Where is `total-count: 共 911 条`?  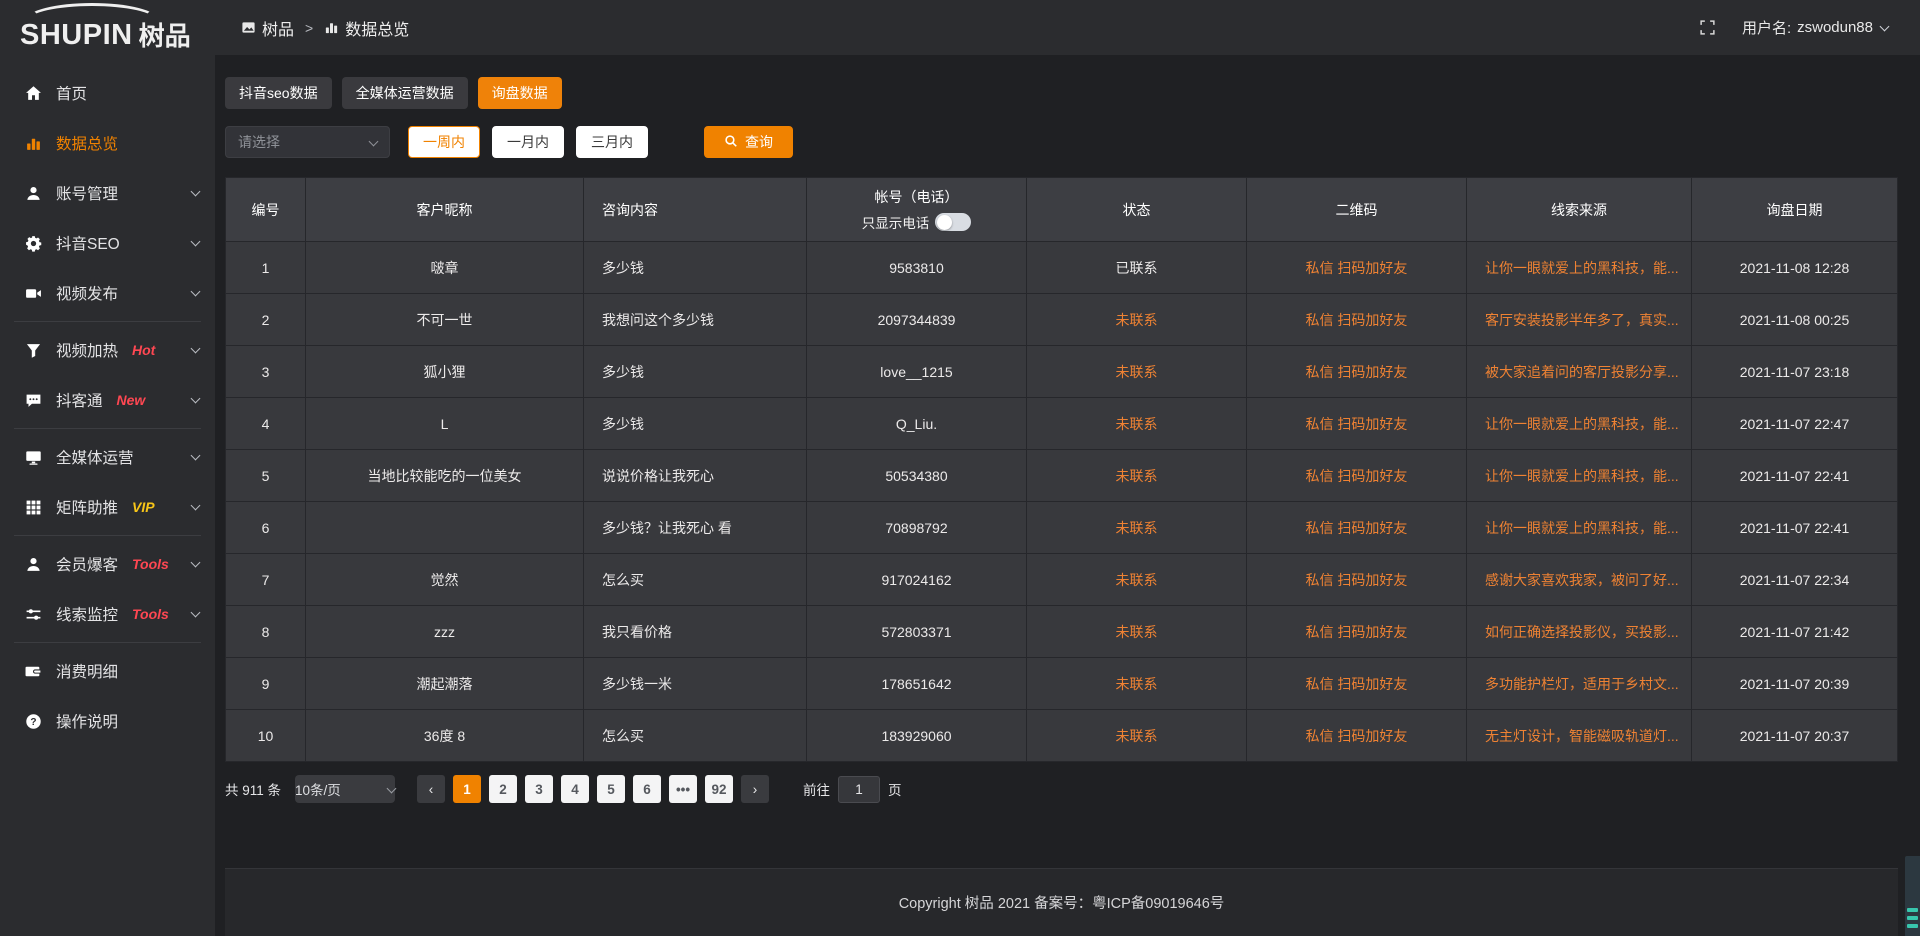 total-count: 共 911 条 is located at coordinates (253, 790).